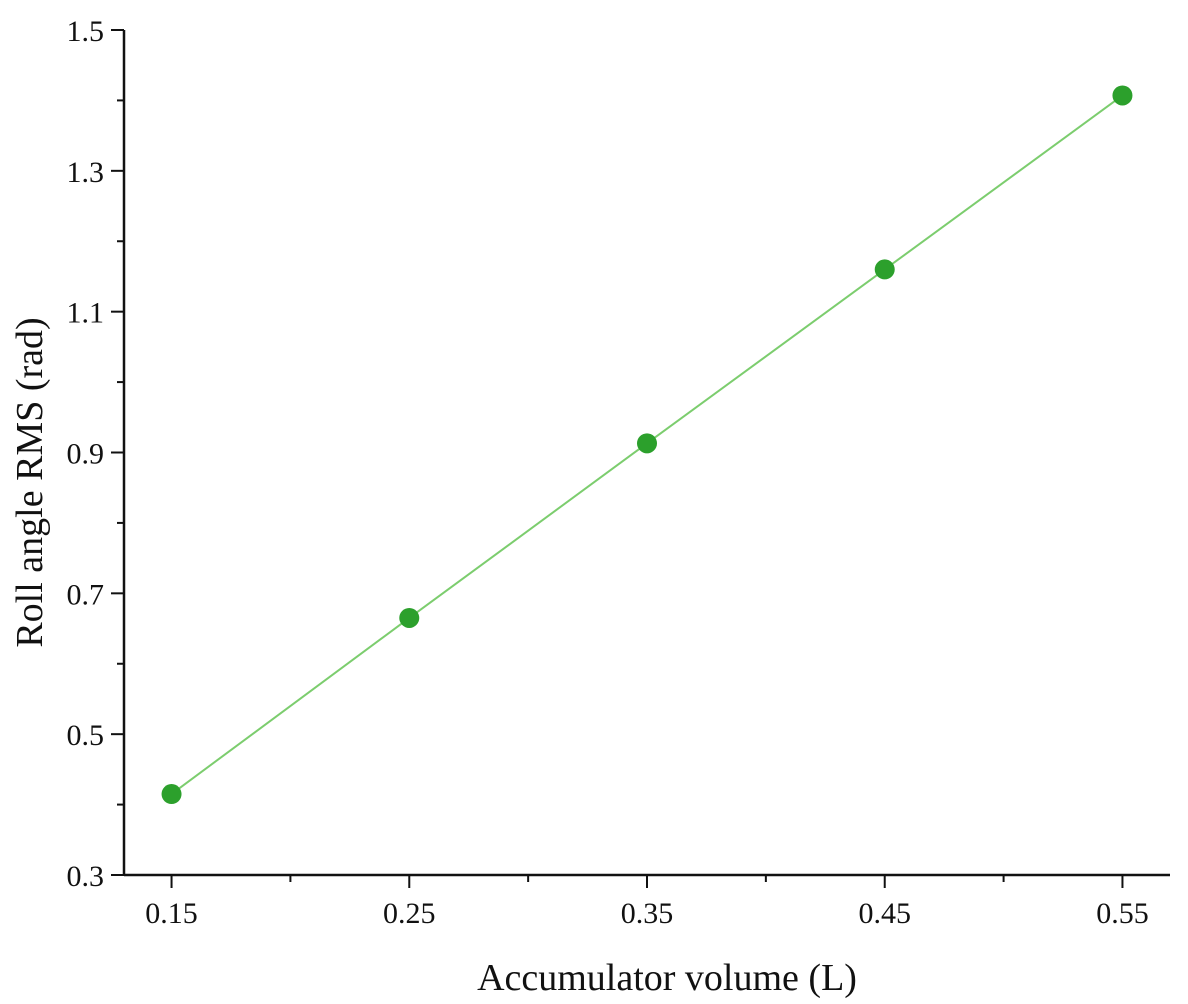  I want to click on y-tick-label: 1.5, so click(86, 31).